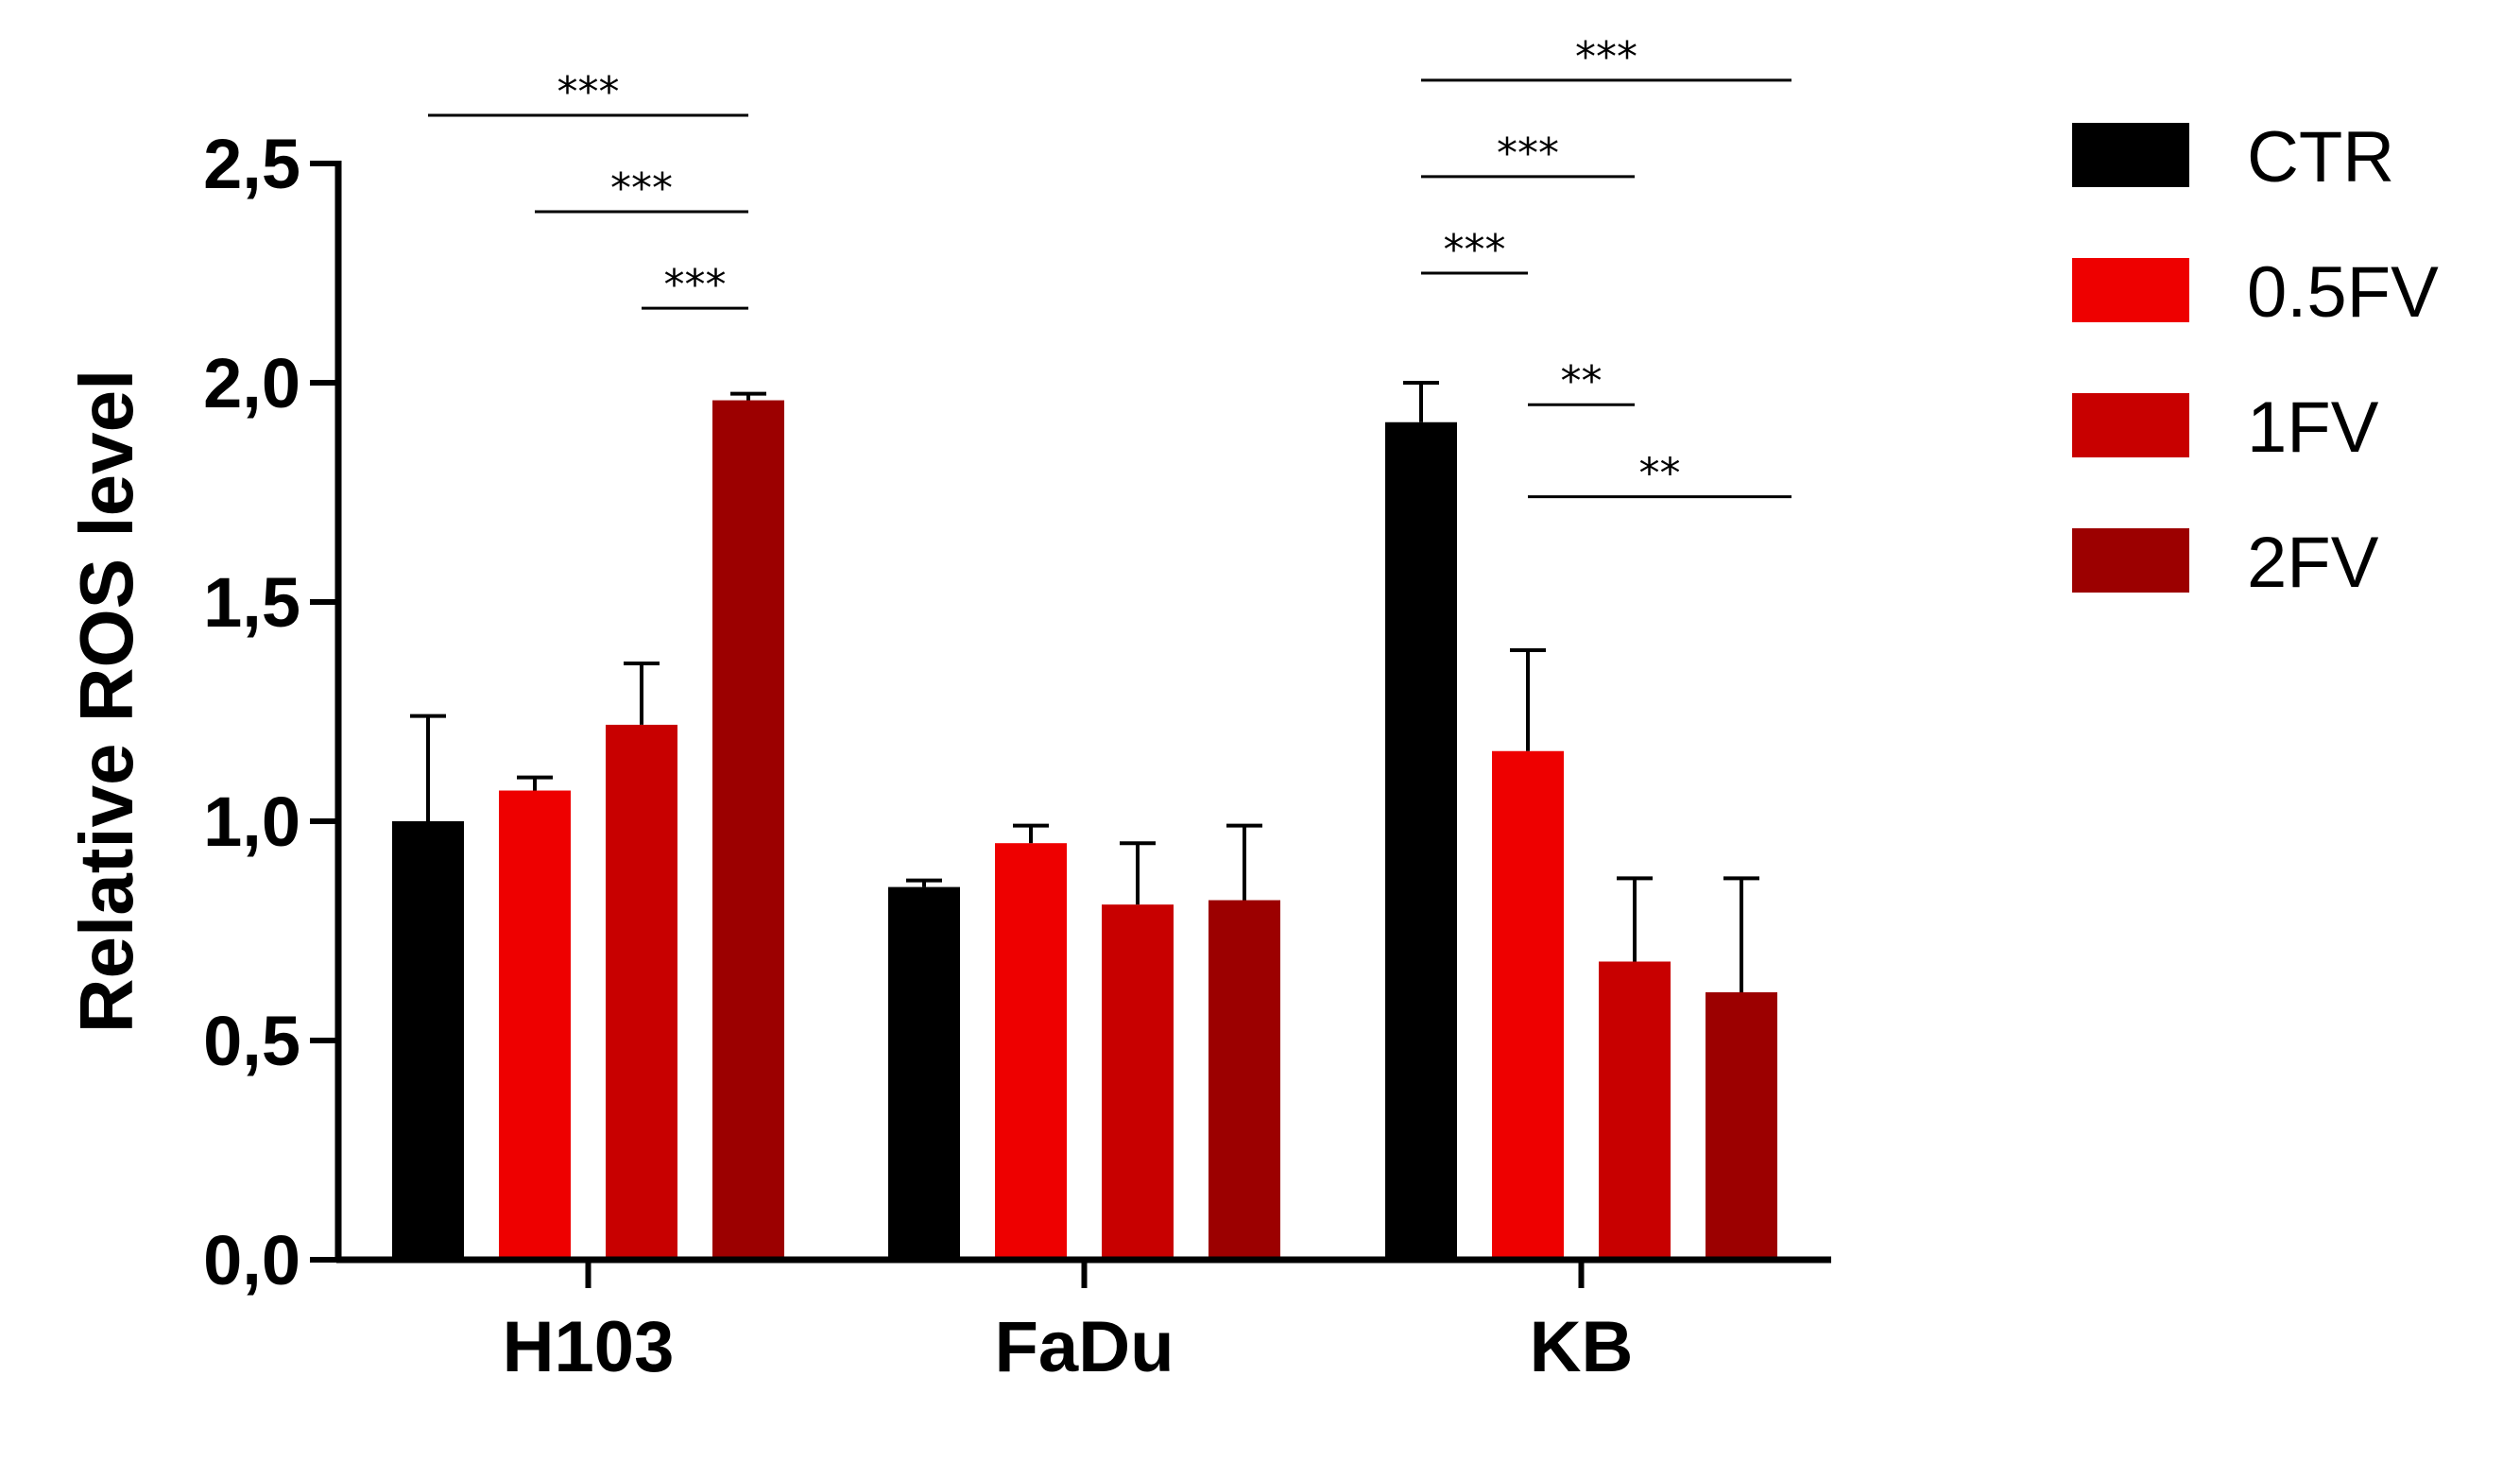  What do you see at coordinates (2130, 560) in the screenshot?
I see `legend-swatch-2fv` at bounding box center [2130, 560].